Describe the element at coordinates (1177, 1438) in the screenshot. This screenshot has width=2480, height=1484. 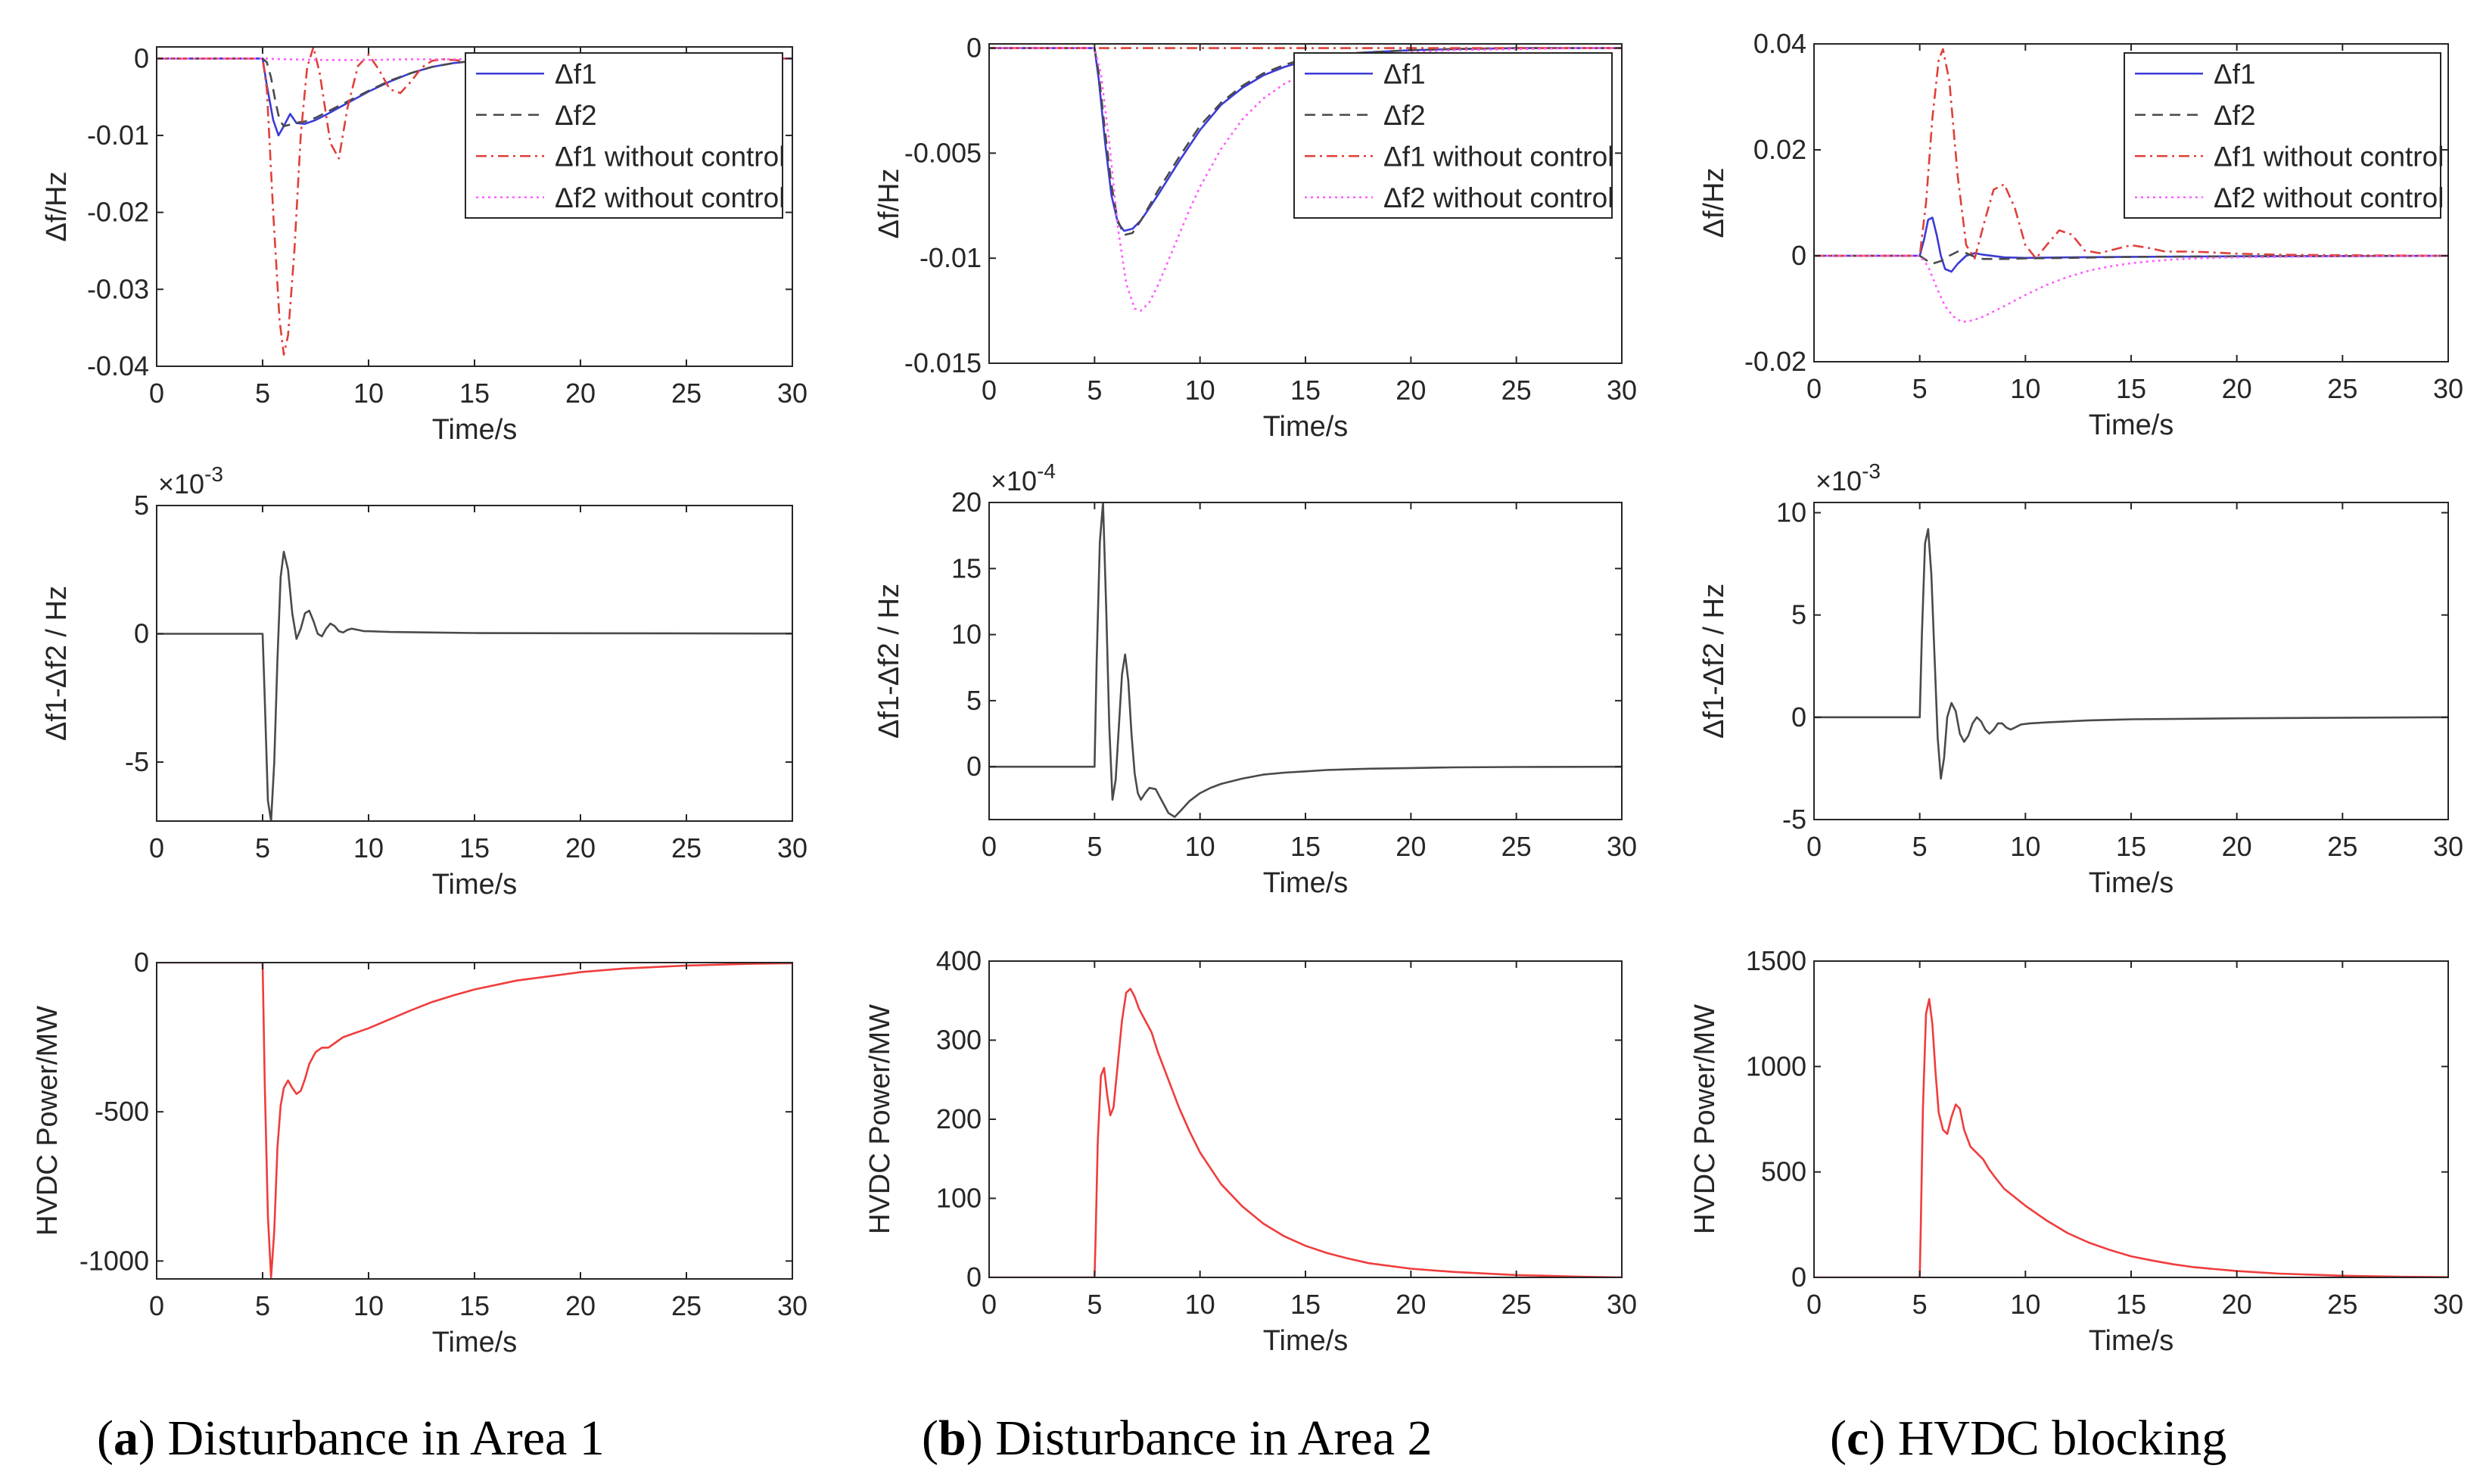
I see `caption-b: (b) Disturbance in Area 2` at that location.